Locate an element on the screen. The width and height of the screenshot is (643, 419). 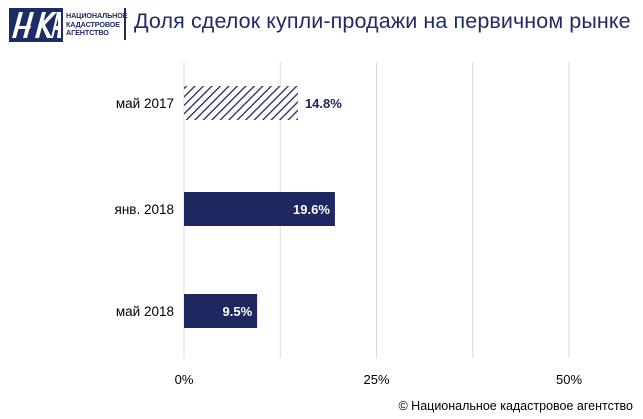
logo-text: НАЦИОНАЛЬНОЕ КАДАСТРОВОЕ АГЕНТСТВО is located at coordinates (97, 24).